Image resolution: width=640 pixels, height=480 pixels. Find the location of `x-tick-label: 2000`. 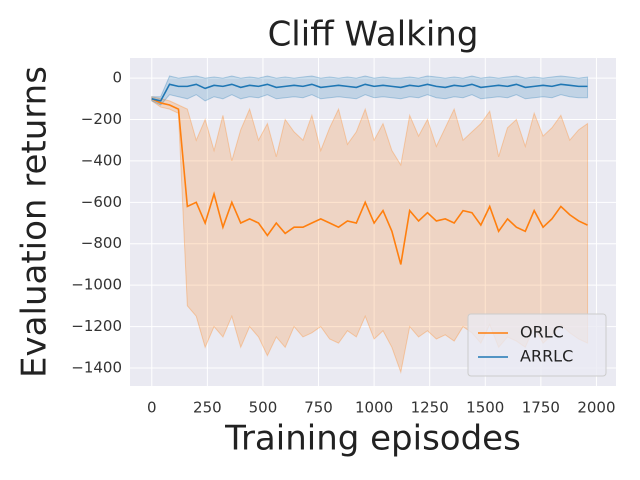

x-tick-label: 2000 is located at coordinates (596, 408).